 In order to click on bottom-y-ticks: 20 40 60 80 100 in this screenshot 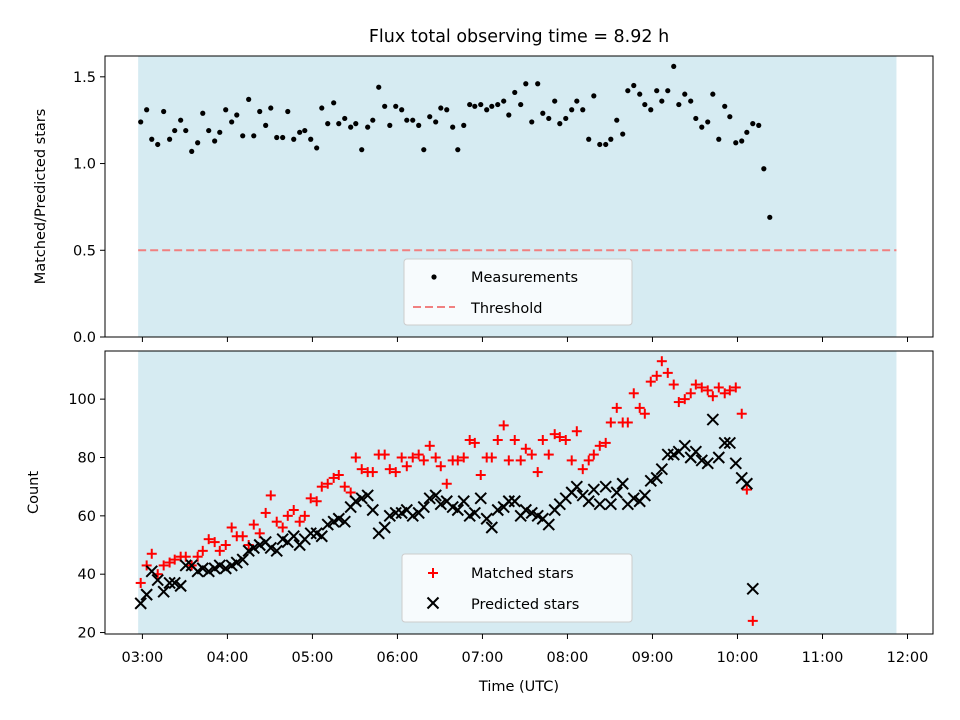, I will do `click(86, 517)`.